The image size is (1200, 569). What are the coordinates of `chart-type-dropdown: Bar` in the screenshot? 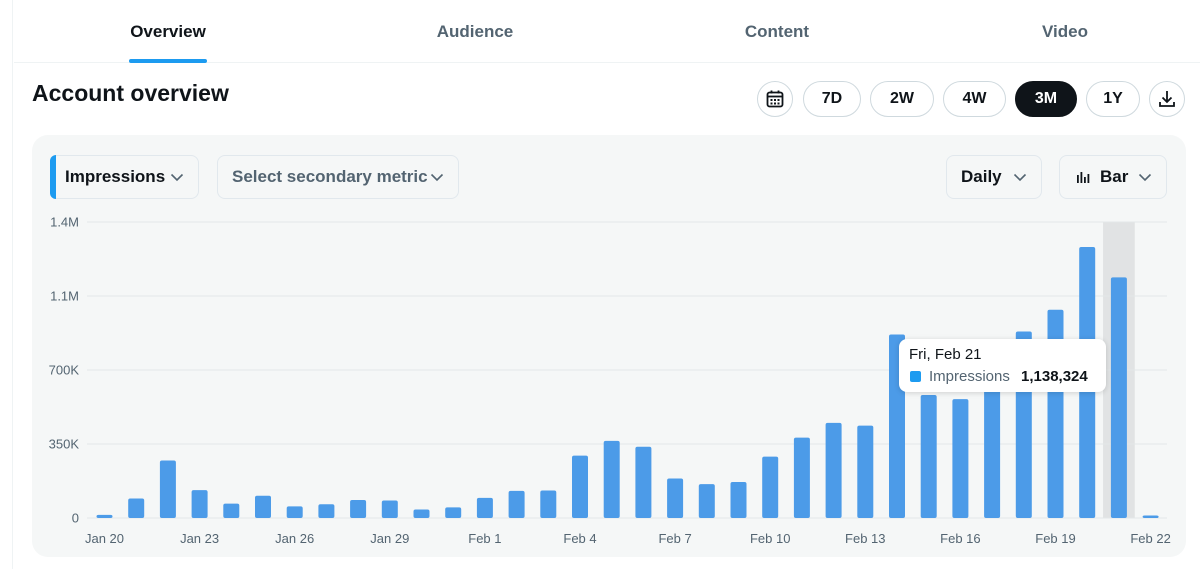 It's located at (1113, 177).